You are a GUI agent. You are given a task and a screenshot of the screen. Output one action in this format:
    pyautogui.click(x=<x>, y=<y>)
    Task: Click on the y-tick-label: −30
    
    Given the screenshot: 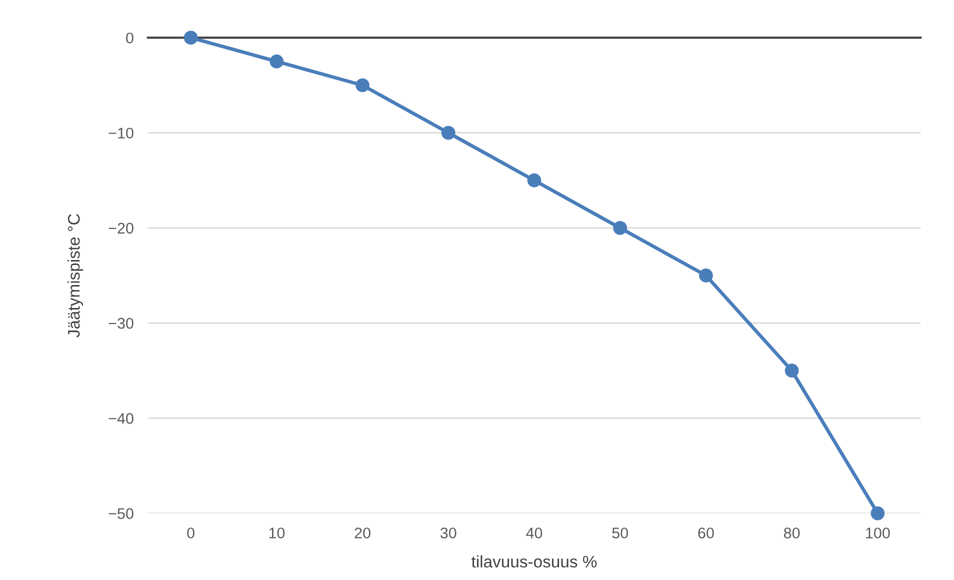 What is the action you would take?
    pyautogui.click(x=121, y=323)
    